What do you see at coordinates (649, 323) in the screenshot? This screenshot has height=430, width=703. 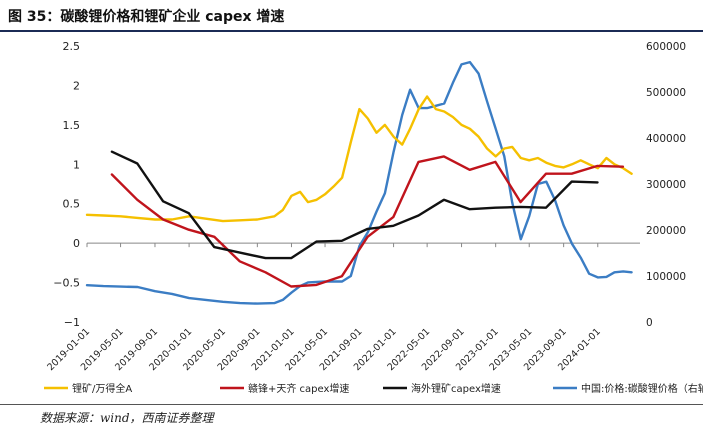 I see `right-tick-label: 0` at bounding box center [649, 323].